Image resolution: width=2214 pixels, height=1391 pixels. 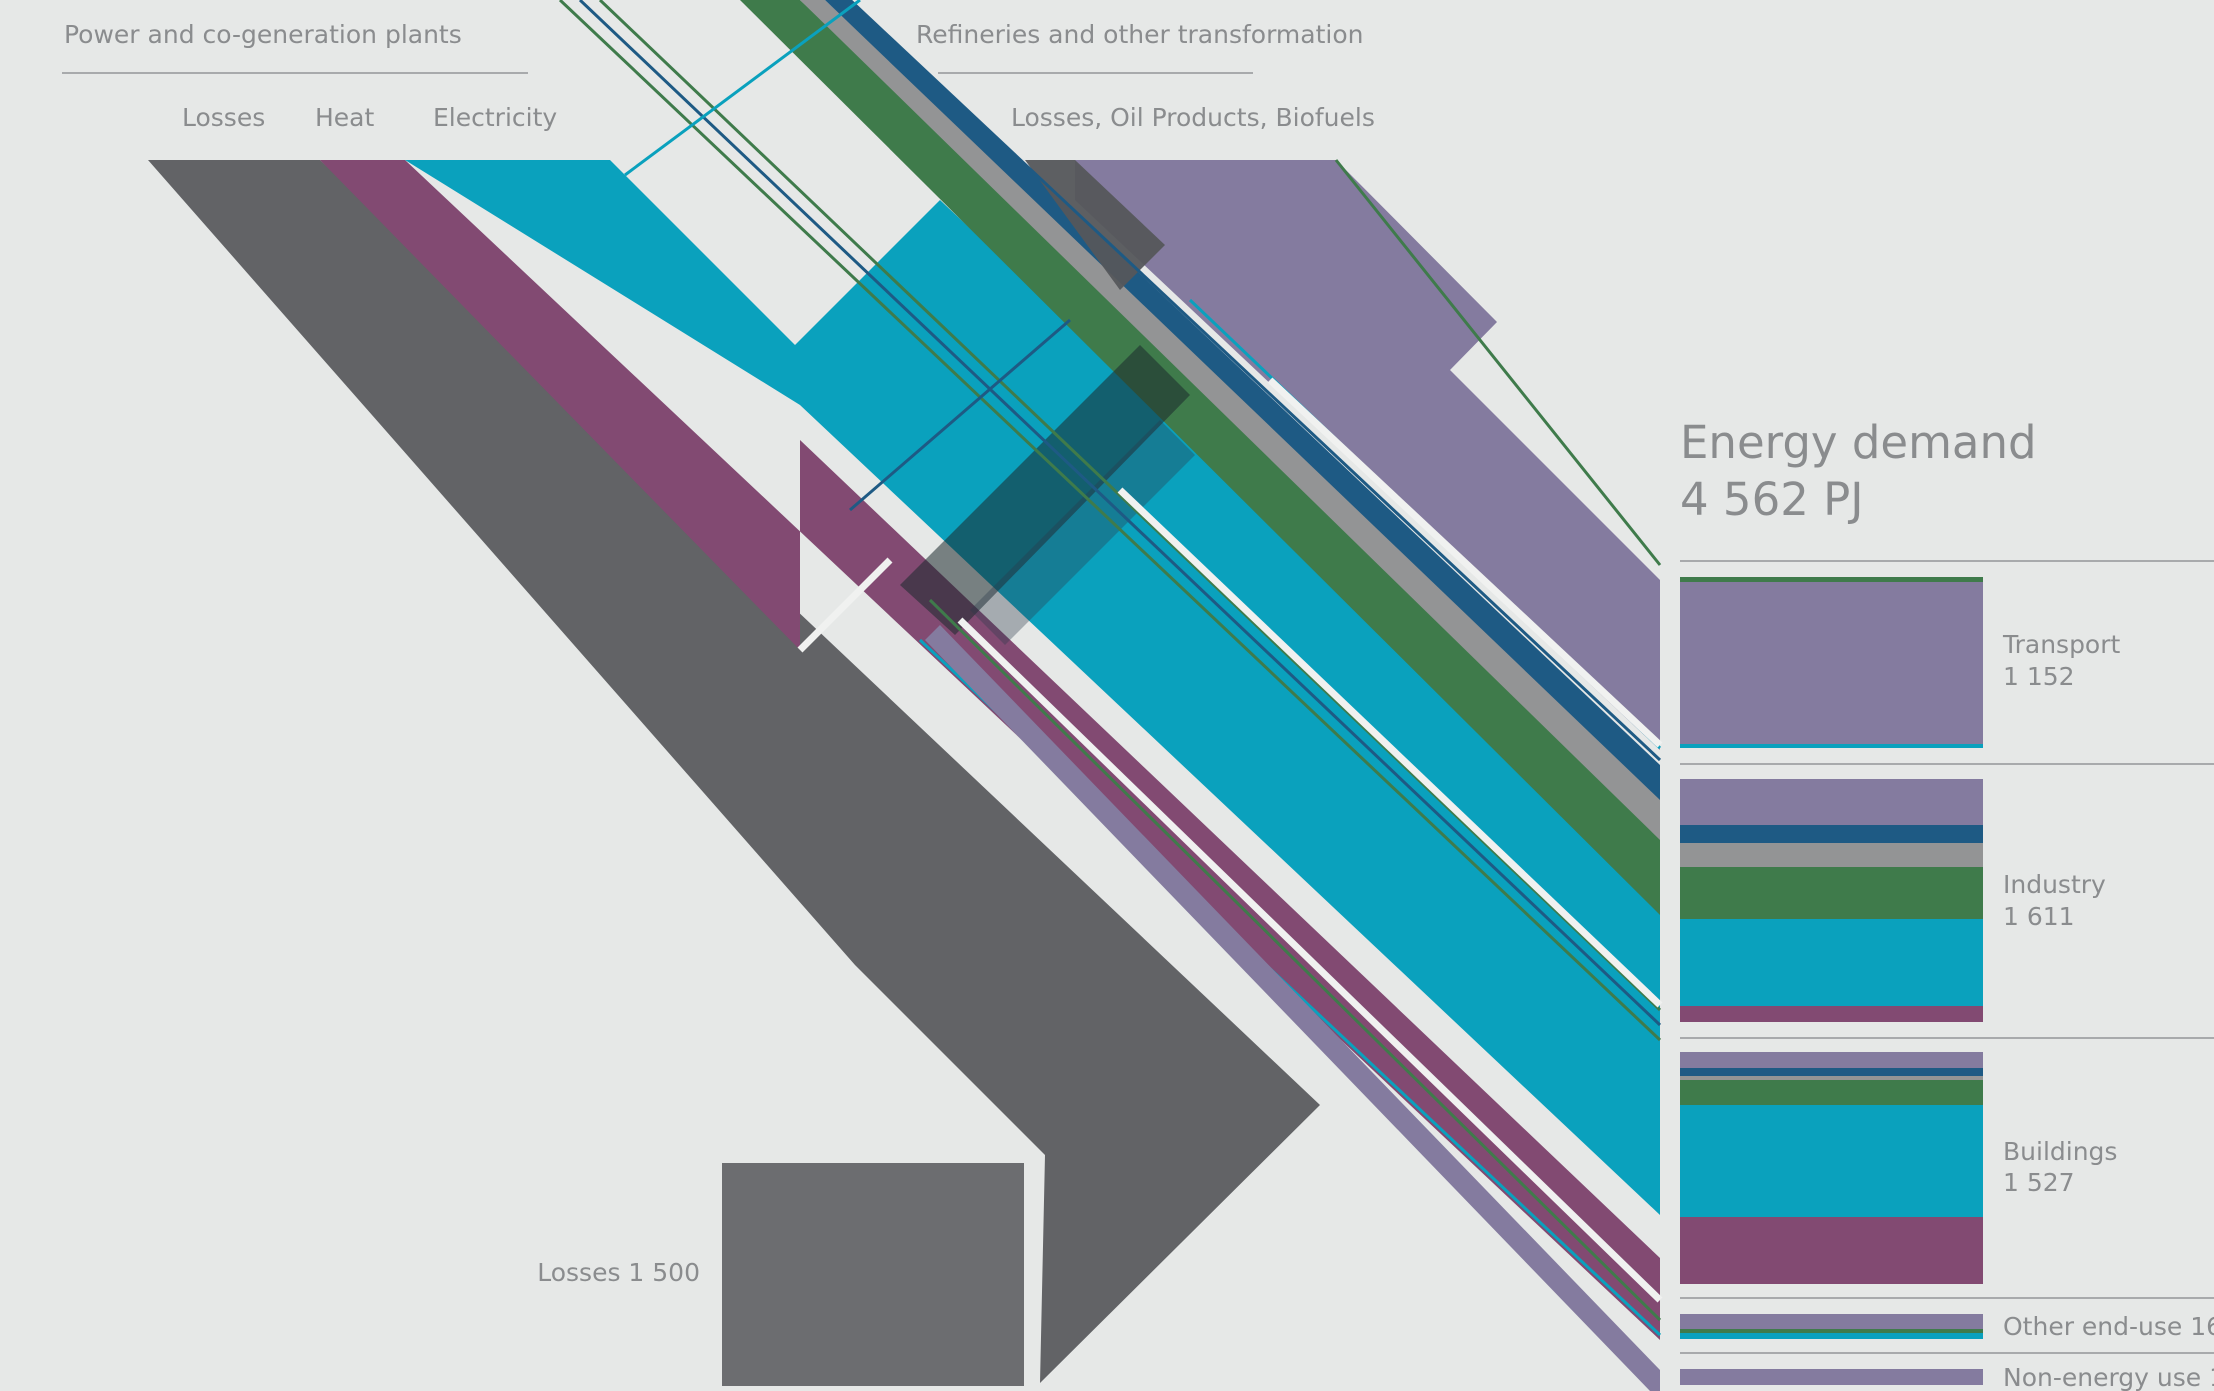 I want to click on energy-demand-title: Energy demand, so click(x=1858, y=442).